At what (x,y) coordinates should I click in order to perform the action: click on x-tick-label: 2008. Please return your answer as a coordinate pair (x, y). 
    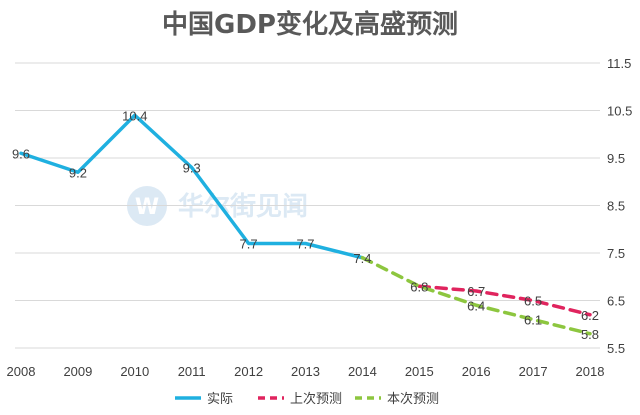
    Looking at the image, I should click on (21, 371).